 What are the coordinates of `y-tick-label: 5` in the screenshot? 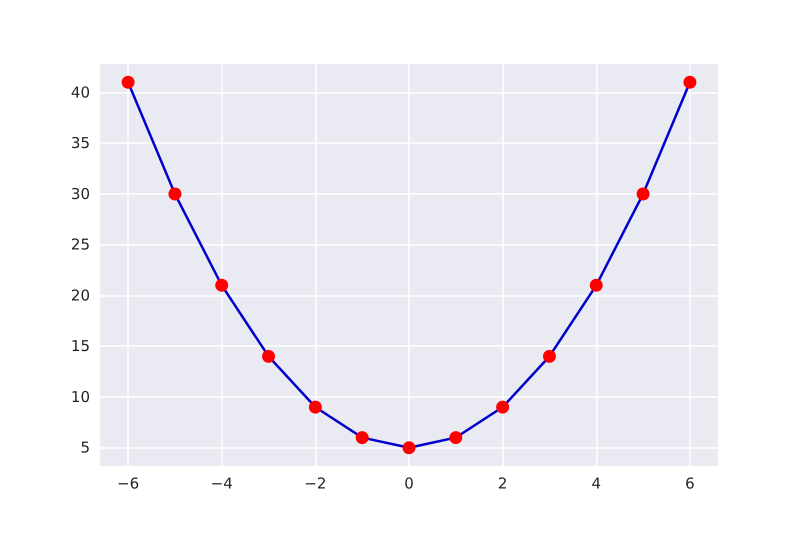 It's located at (85, 447).